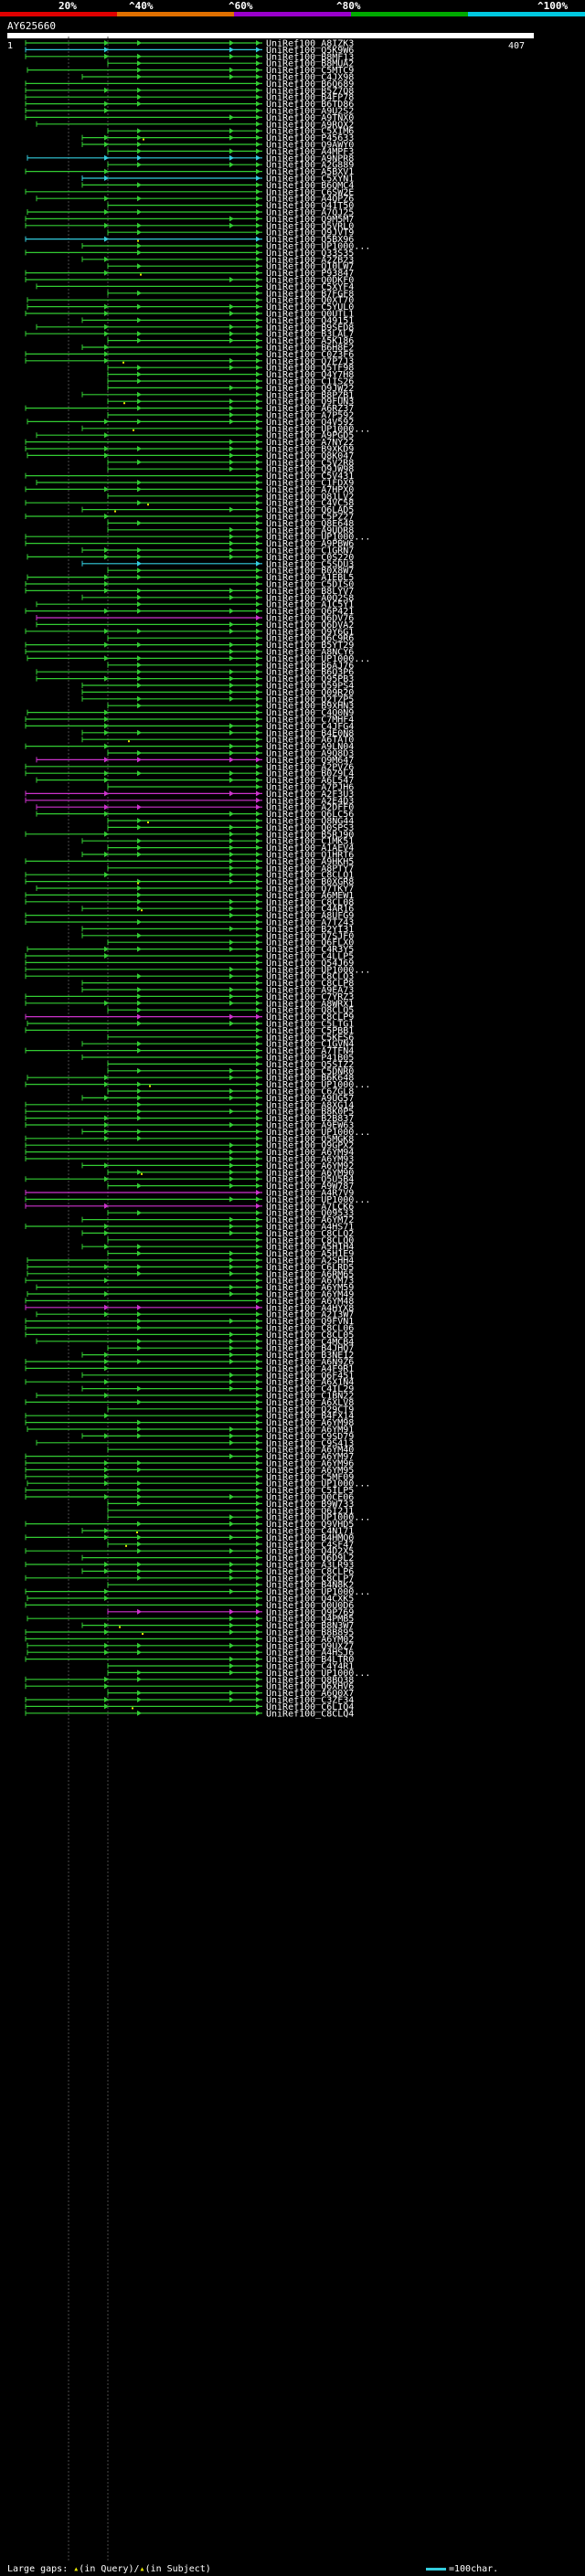 The width and height of the screenshot is (585, 2576). I want to click on hit-label: UniRef100_A7NY22, so click(310, 443).